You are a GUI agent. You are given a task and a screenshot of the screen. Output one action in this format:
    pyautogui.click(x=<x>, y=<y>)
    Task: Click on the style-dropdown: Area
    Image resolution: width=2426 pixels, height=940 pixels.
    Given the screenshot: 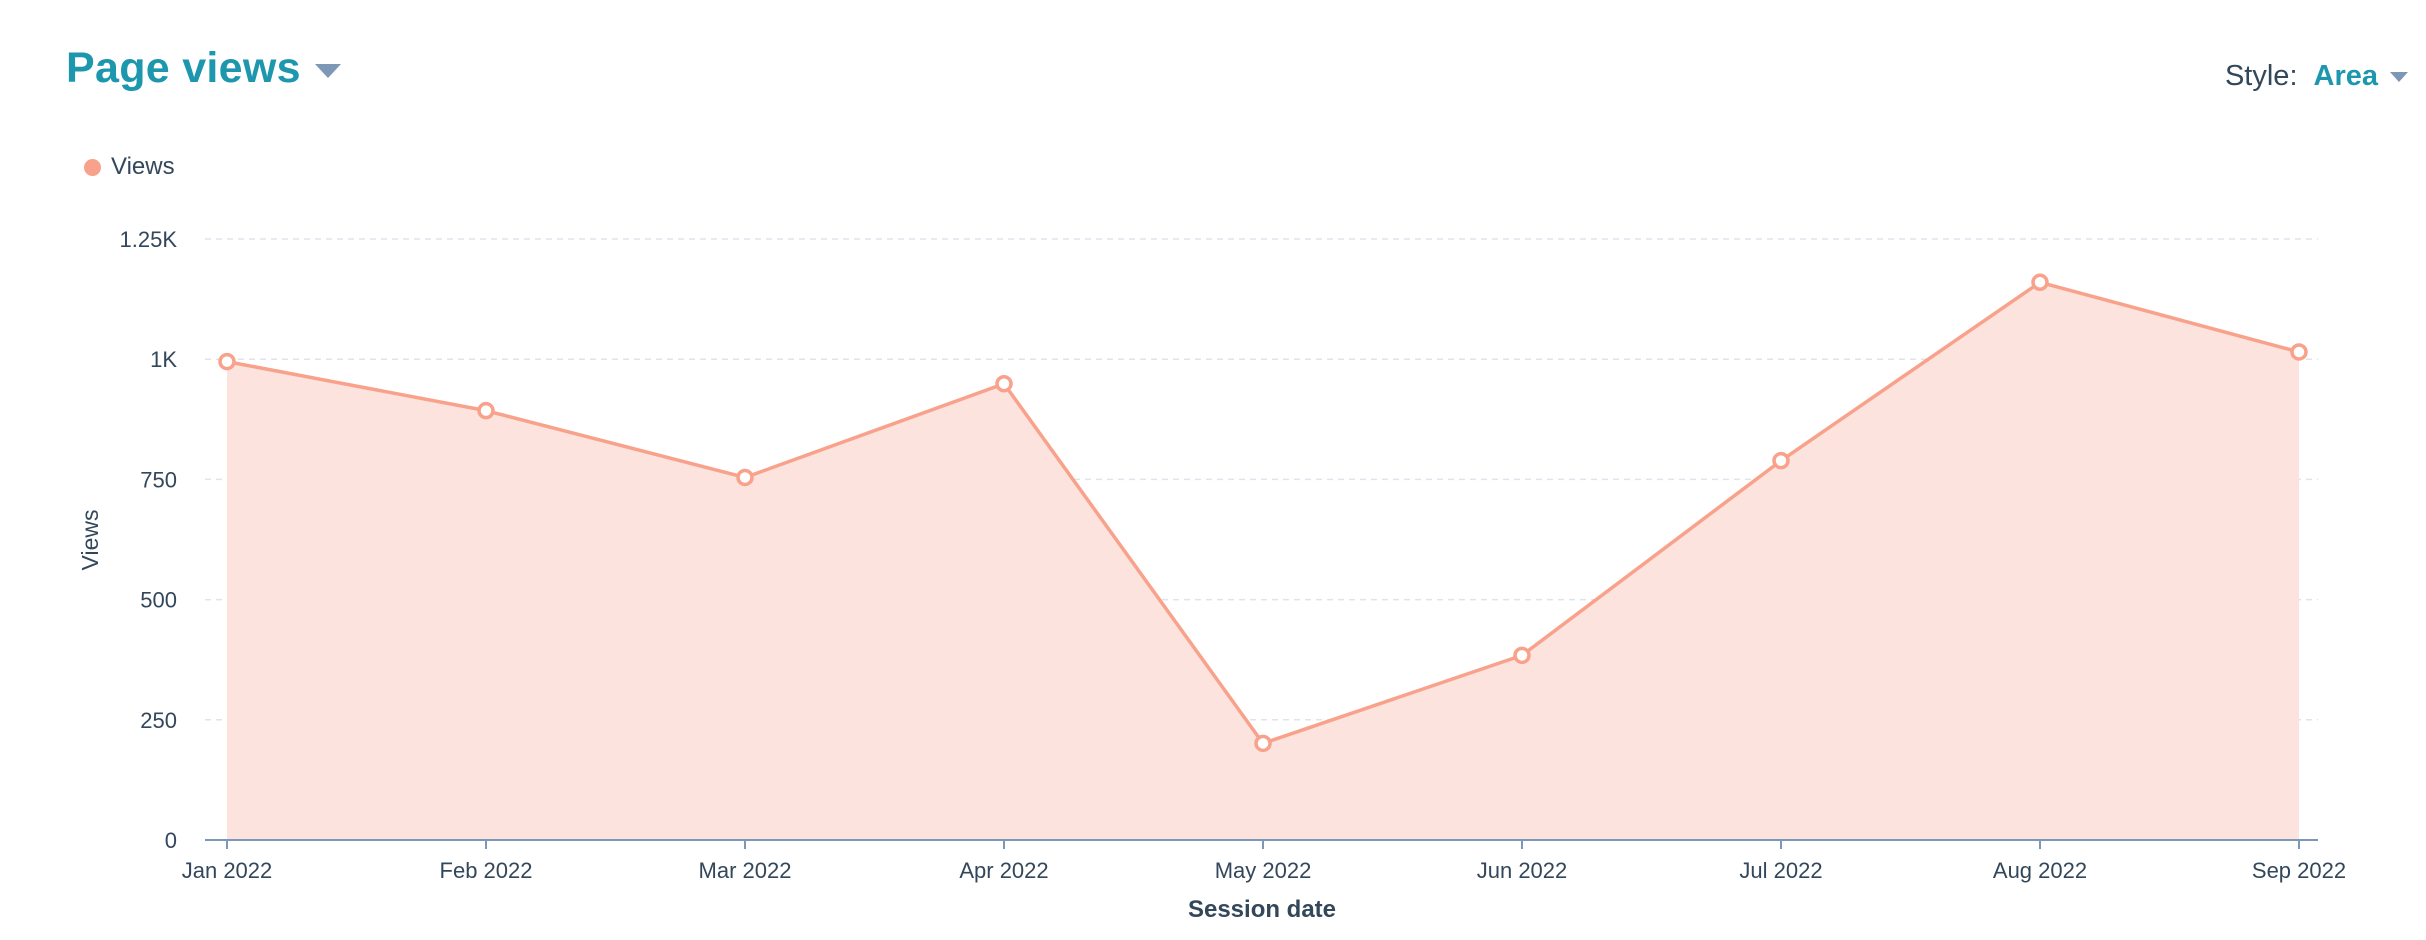 What is the action you would take?
    pyautogui.click(x=2360, y=76)
    